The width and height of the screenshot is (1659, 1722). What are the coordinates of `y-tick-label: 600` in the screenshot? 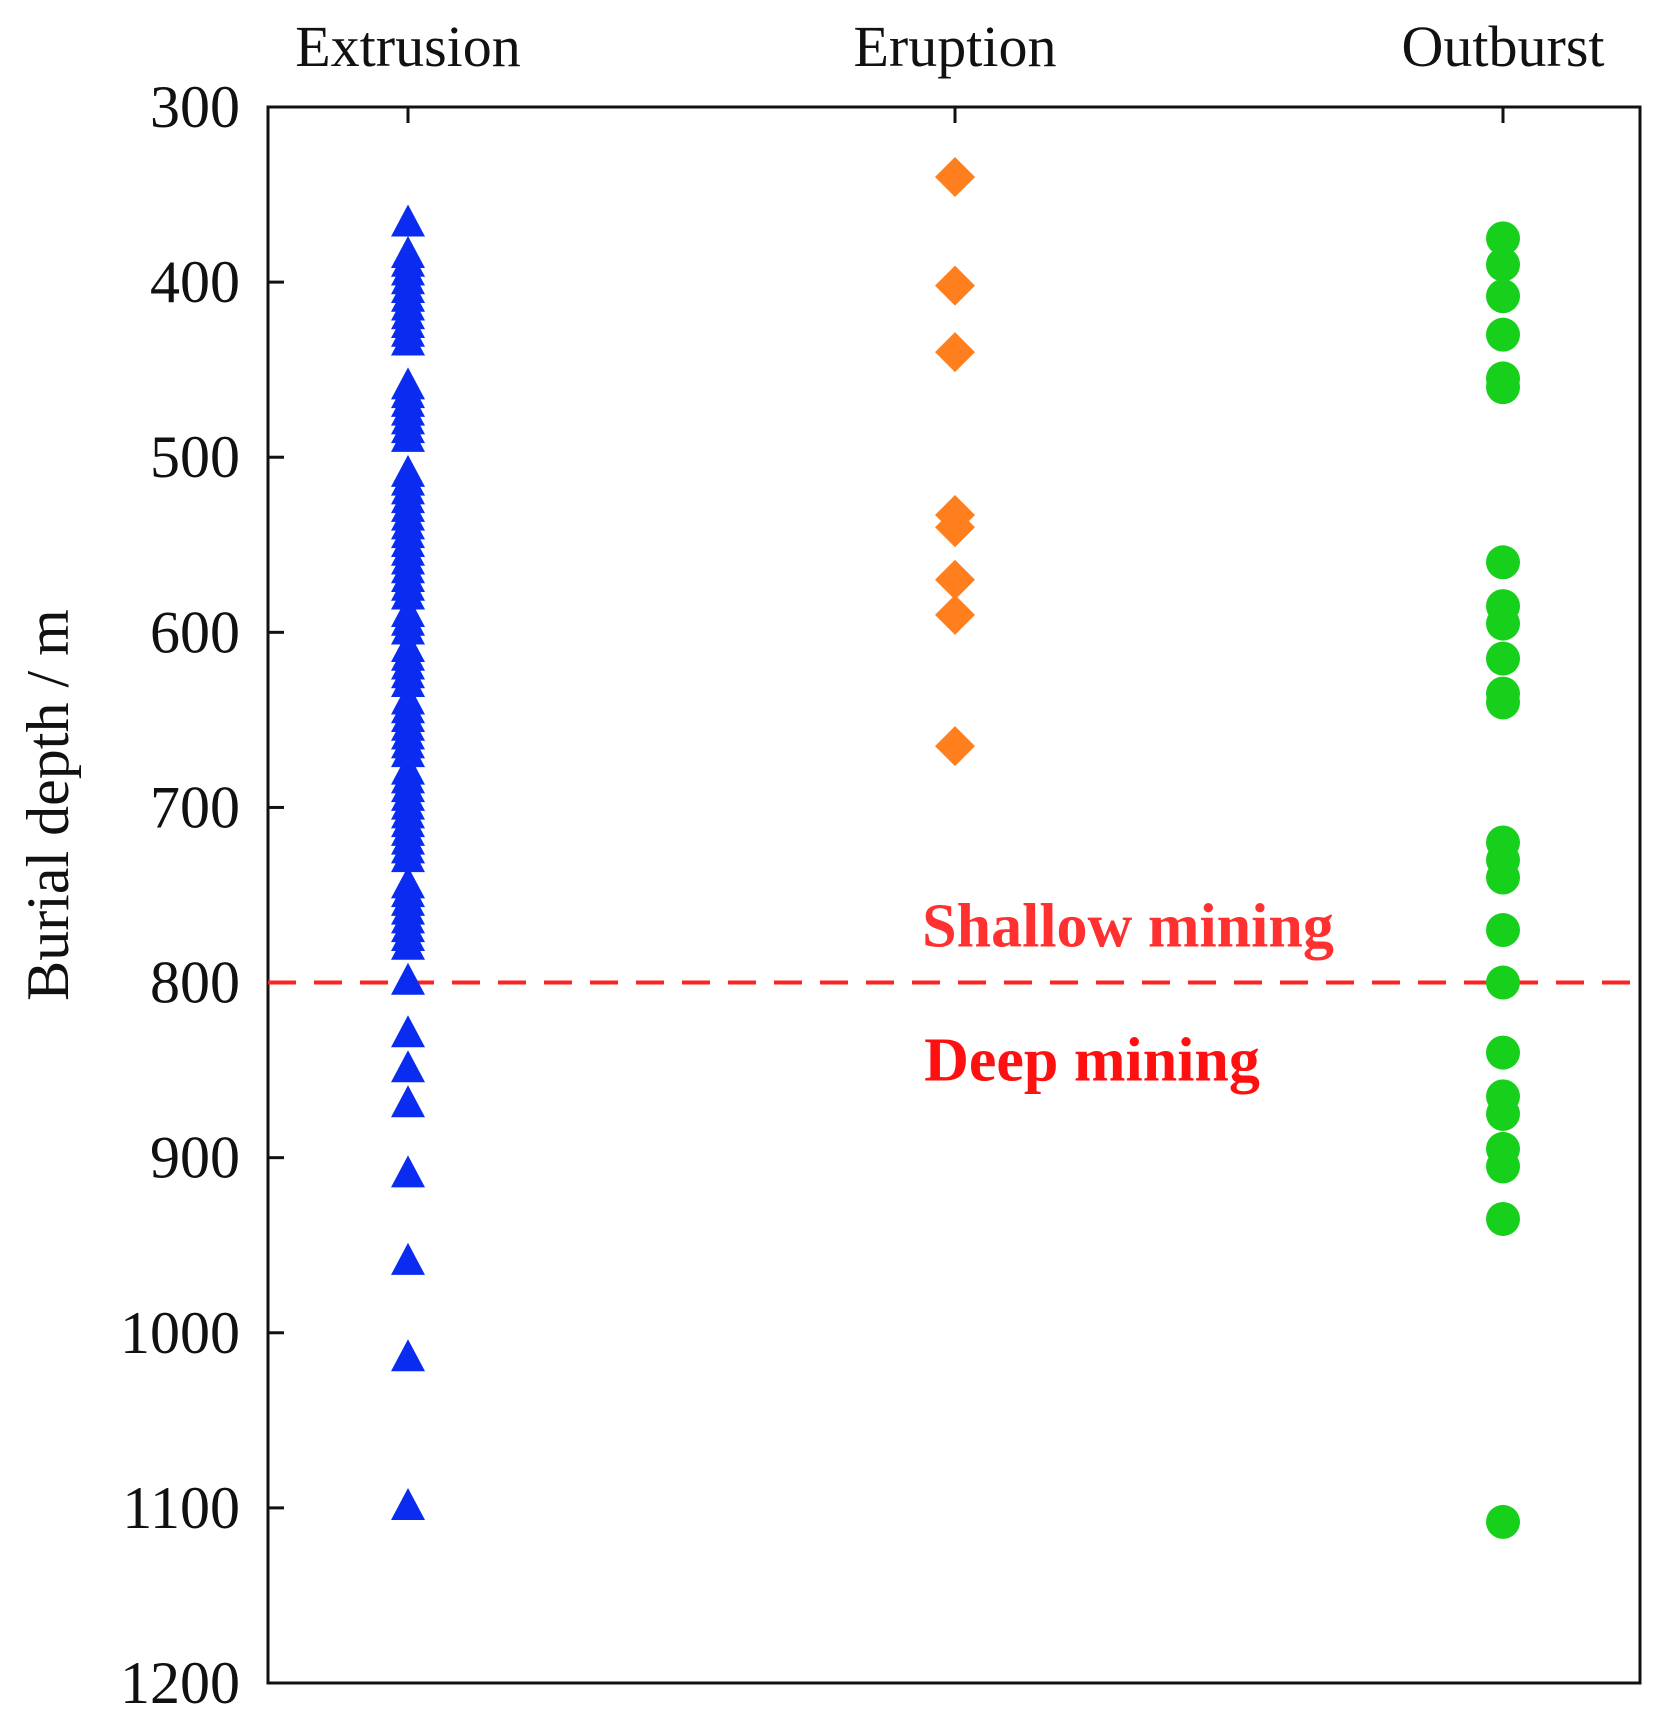 It's located at (195, 632).